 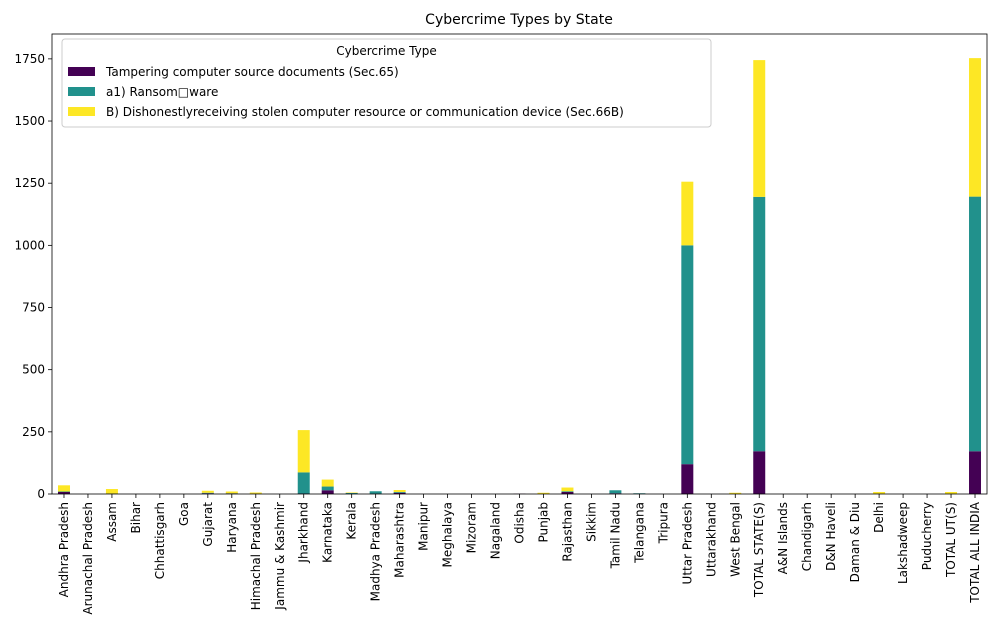 What do you see at coordinates (543, 522) in the screenshot?
I see `x-tick-label: Punjab` at bounding box center [543, 522].